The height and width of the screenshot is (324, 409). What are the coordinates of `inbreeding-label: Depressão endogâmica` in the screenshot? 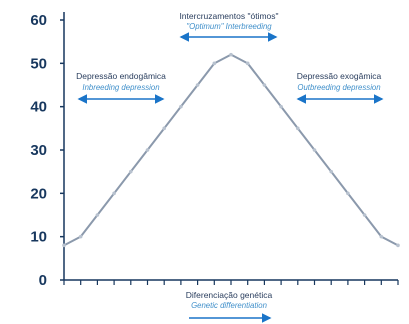 It's located at (121, 76).